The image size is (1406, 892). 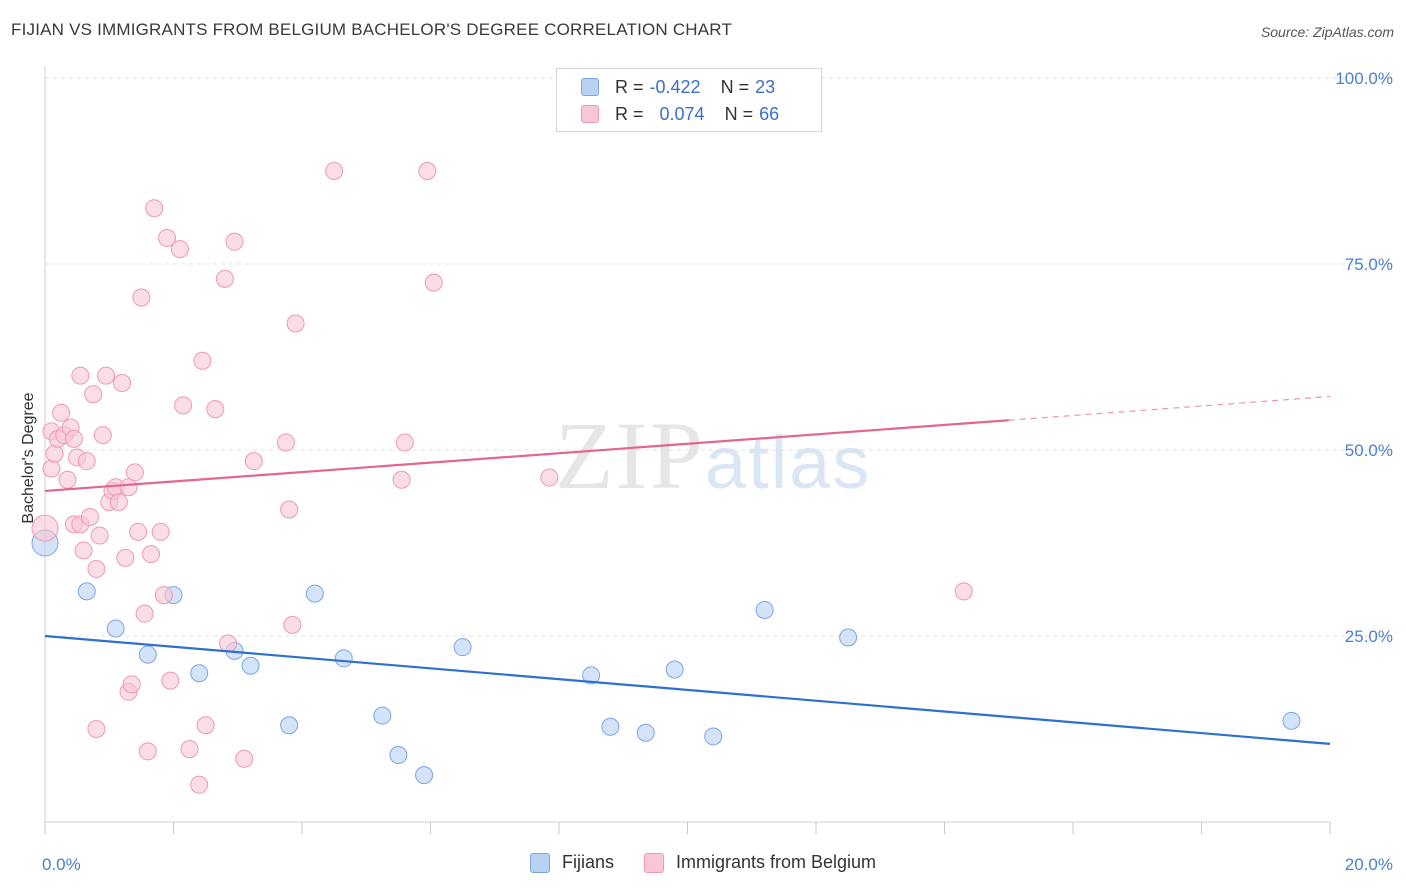 I want to click on y-tick-label-75: 75.0%, so click(x=1369, y=264).